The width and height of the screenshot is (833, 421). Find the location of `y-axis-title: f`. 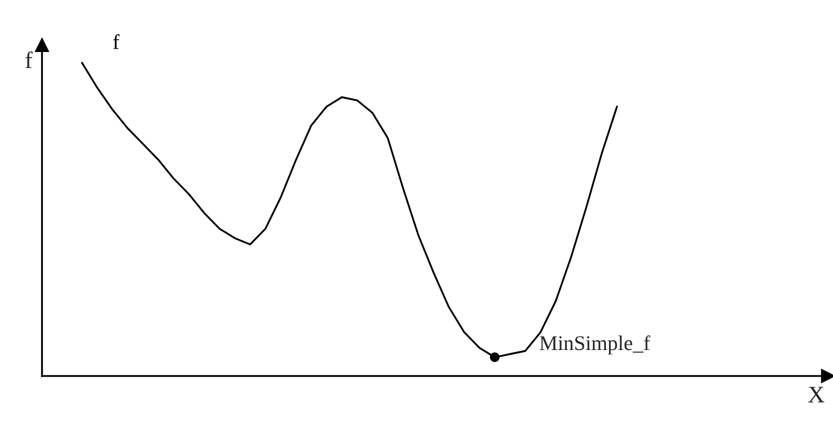

y-axis-title: f is located at coordinates (29, 59).